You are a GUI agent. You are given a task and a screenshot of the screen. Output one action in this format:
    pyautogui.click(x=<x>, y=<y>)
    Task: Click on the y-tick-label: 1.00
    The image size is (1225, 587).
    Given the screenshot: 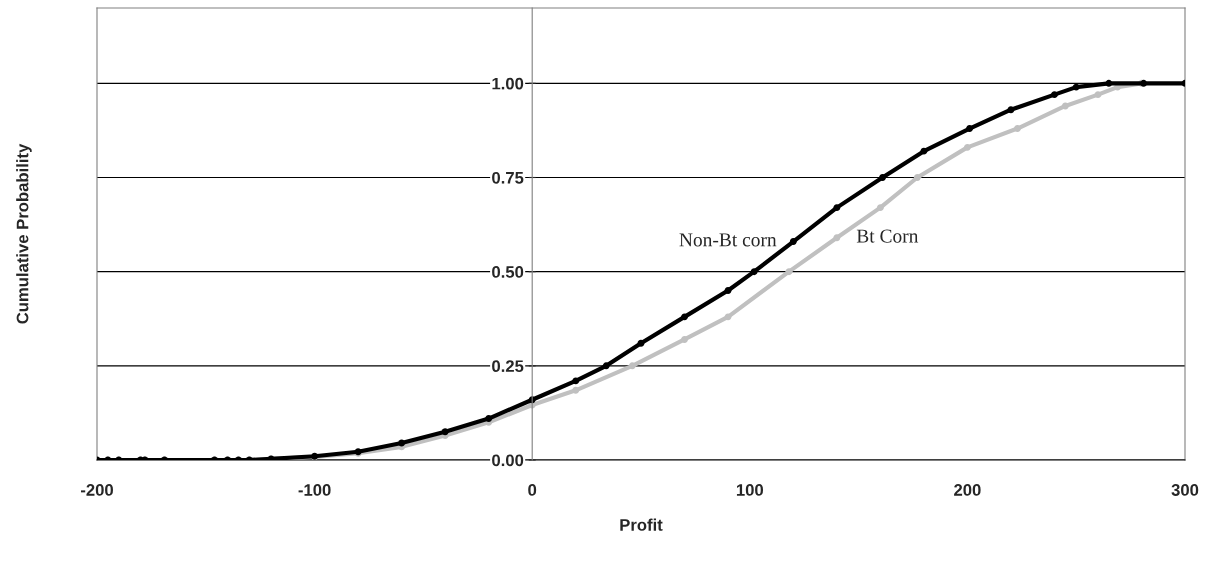 What is the action you would take?
    pyautogui.click(x=508, y=83)
    